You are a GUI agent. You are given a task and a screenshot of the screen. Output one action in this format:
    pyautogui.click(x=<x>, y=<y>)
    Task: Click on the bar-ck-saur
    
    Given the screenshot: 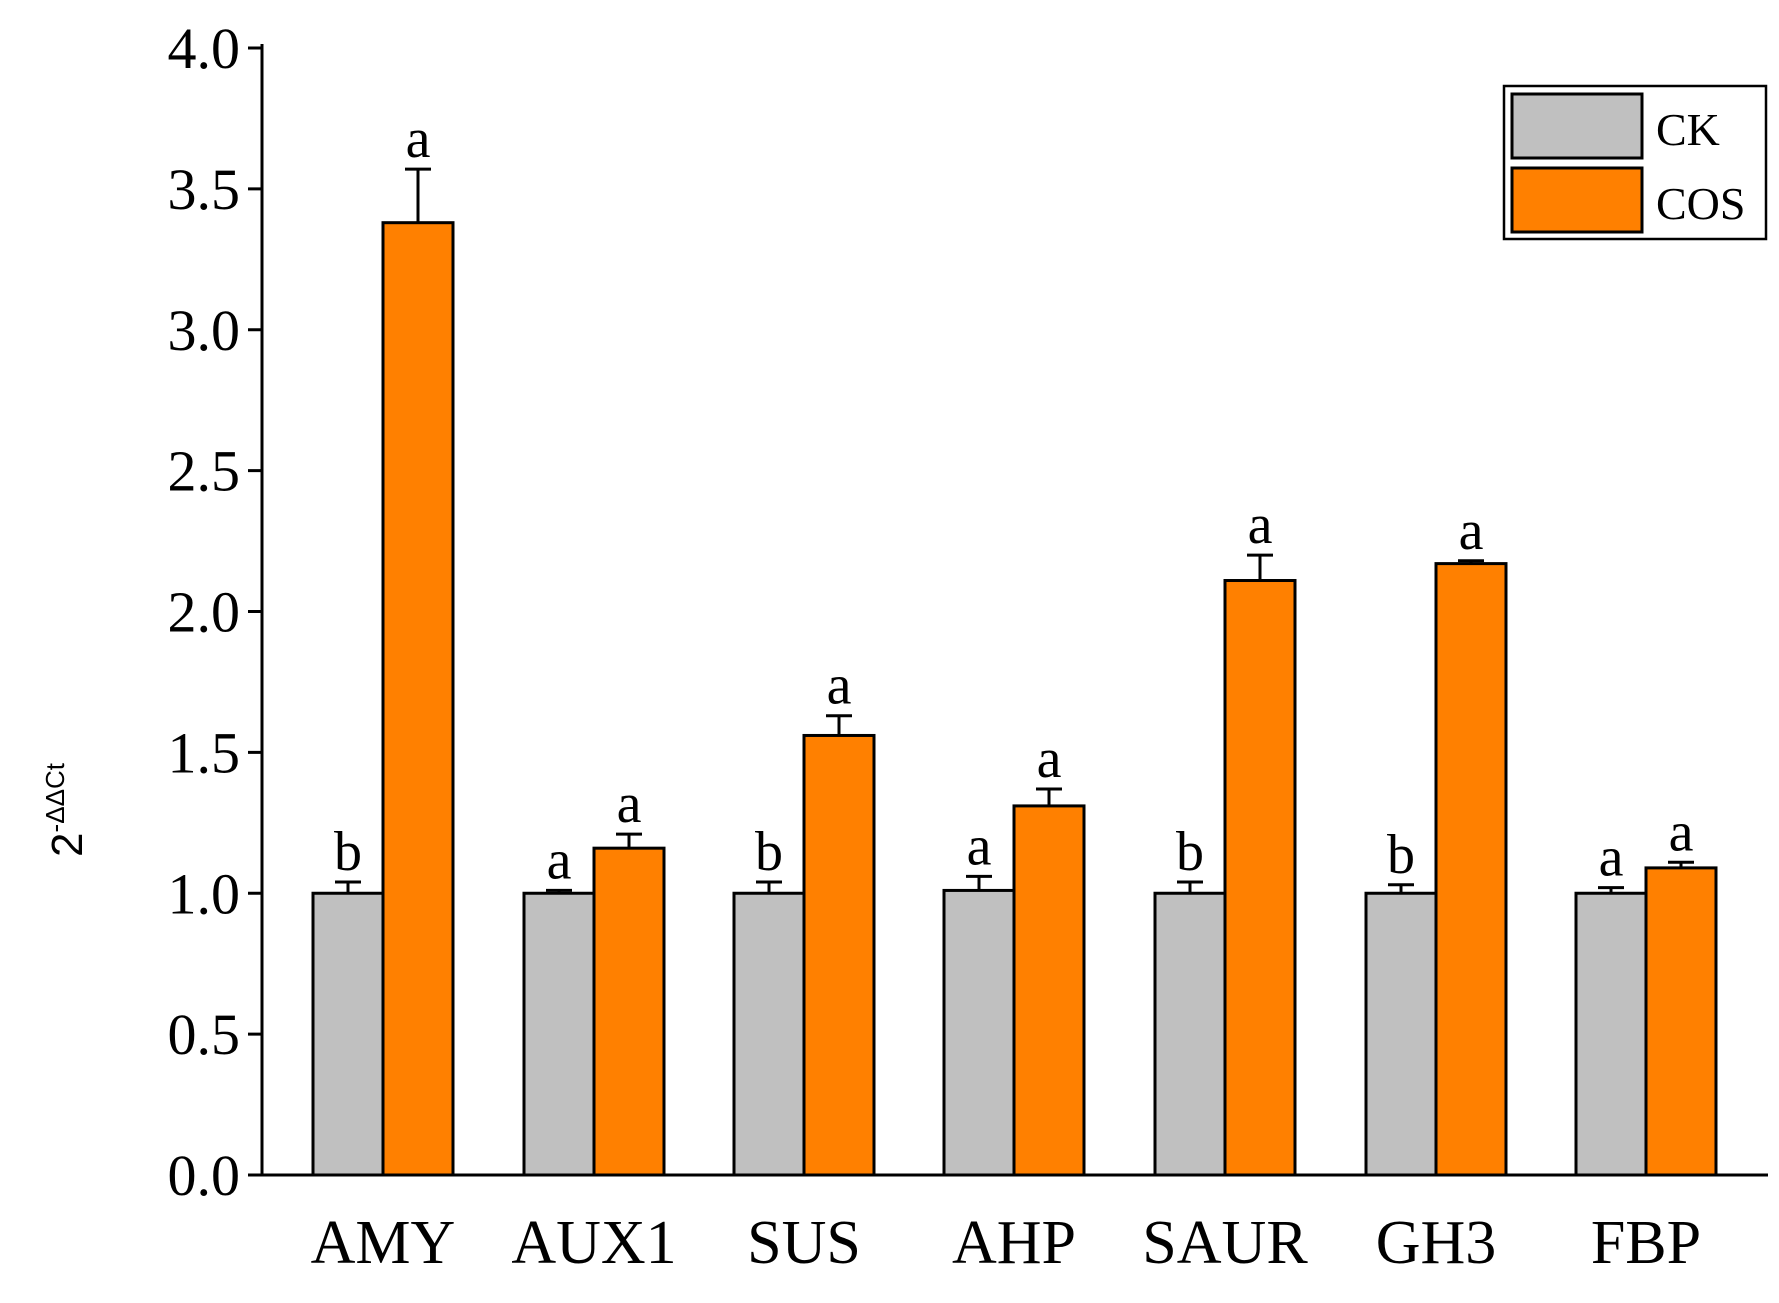 What is the action you would take?
    pyautogui.click(x=1190, y=1034)
    